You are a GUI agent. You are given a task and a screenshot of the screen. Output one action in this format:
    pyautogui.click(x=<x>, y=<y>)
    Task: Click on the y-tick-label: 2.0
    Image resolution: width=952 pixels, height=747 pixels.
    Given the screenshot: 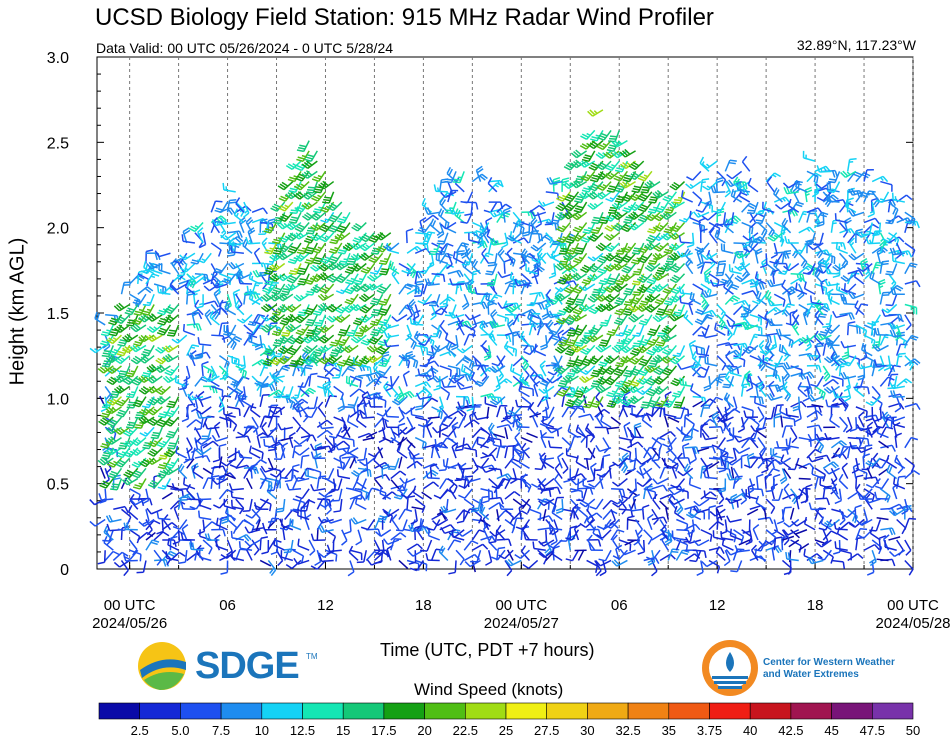 What is the action you would take?
    pyautogui.click(x=58, y=229)
    